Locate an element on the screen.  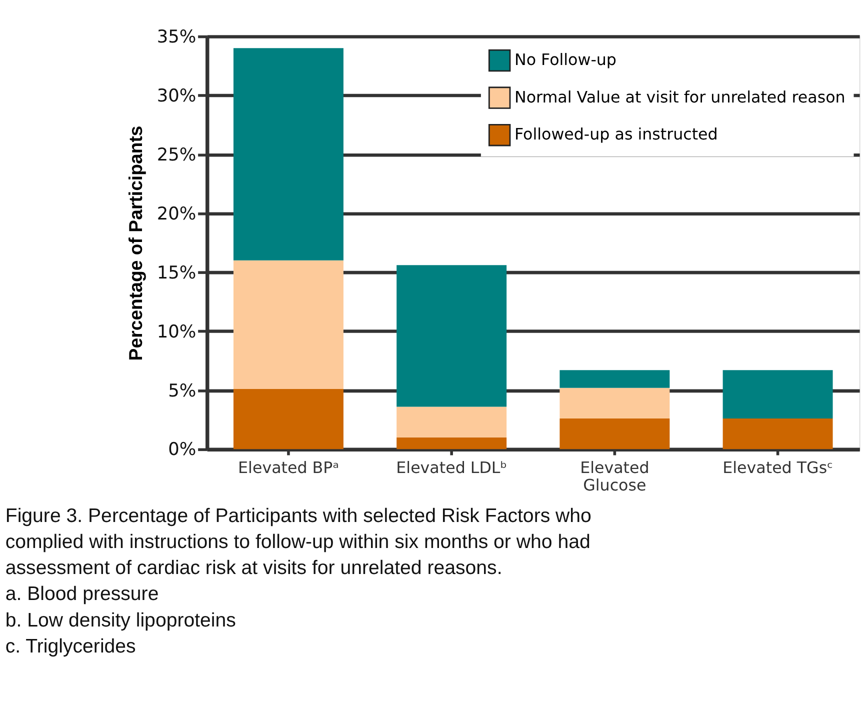
legend-label: No Follow-up is located at coordinates (565, 60).